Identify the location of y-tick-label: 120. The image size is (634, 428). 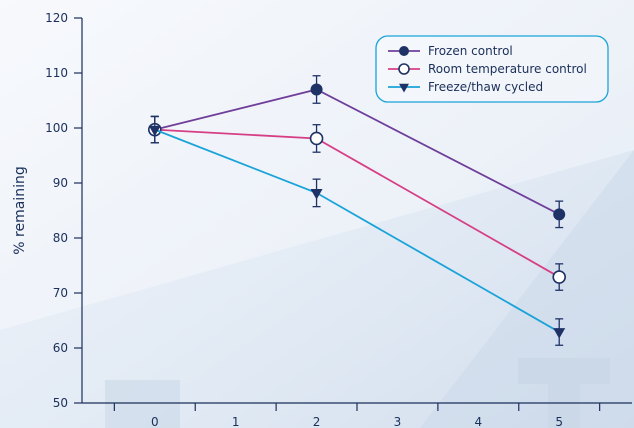
(56, 18).